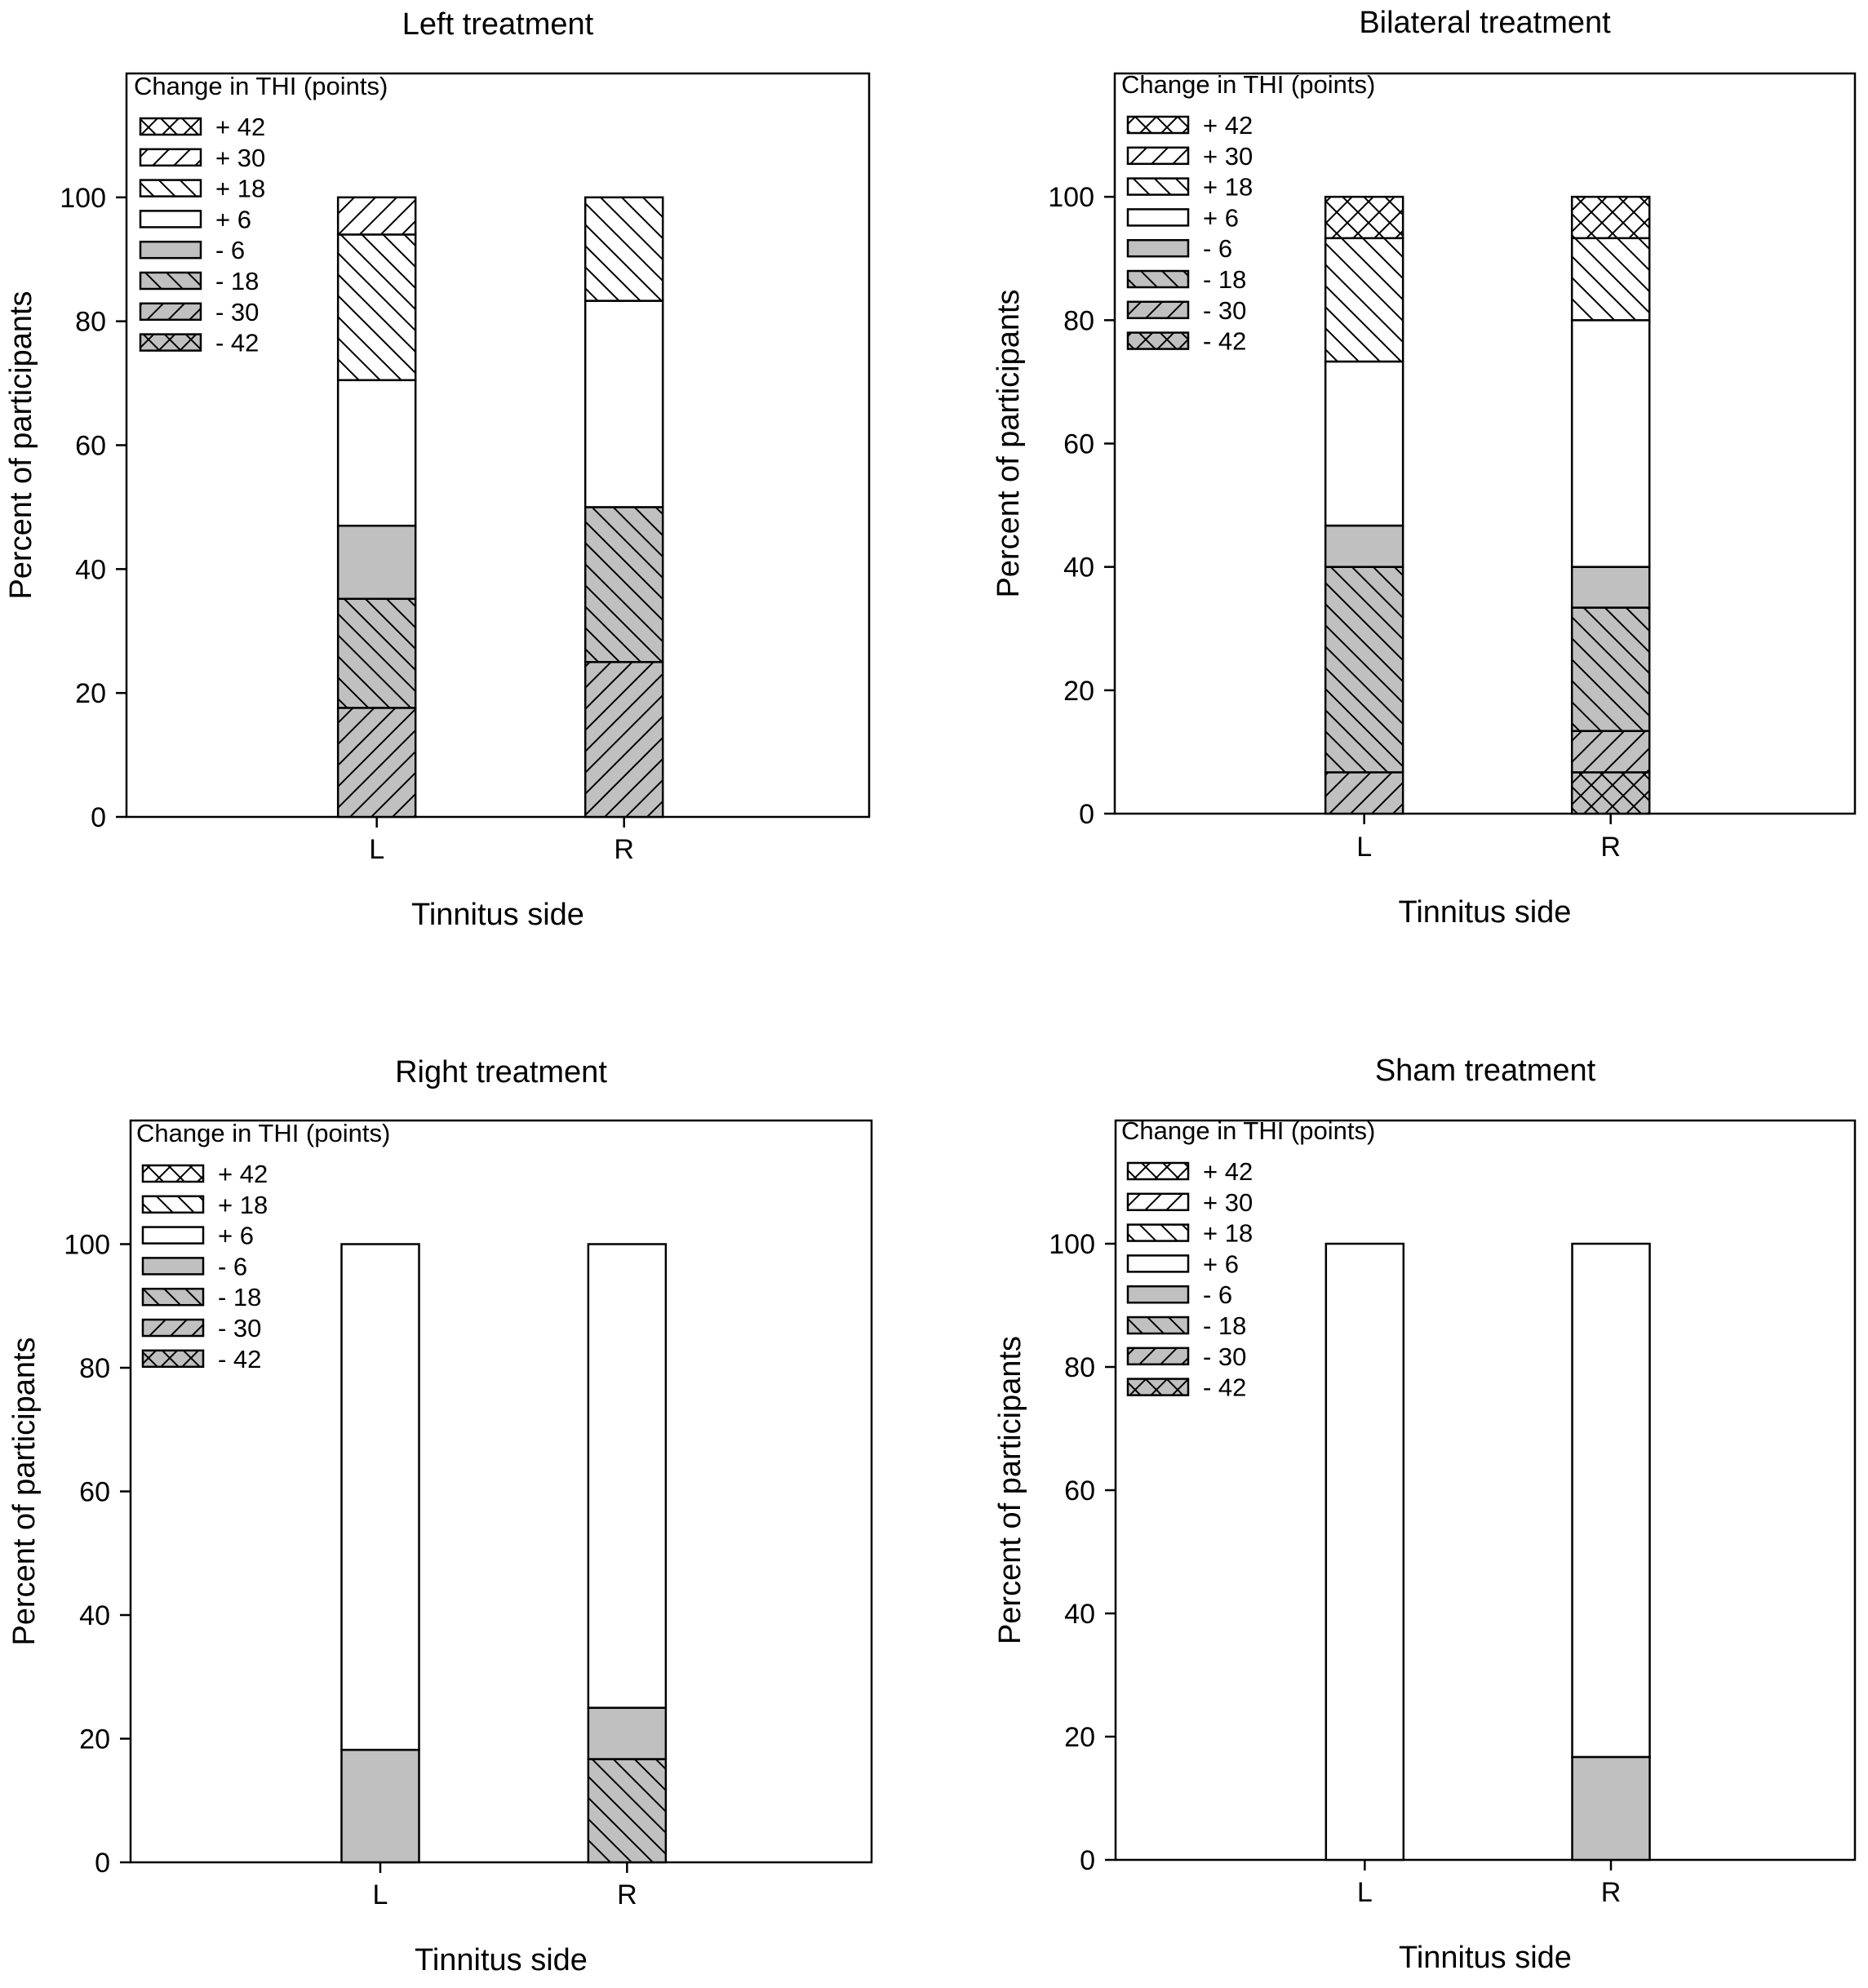 The height and width of the screenshot is (1988, 1868). Describe the element at coordinates (376, 216) in the screenshot. I see `bar-segment-l-plus30` at that location.